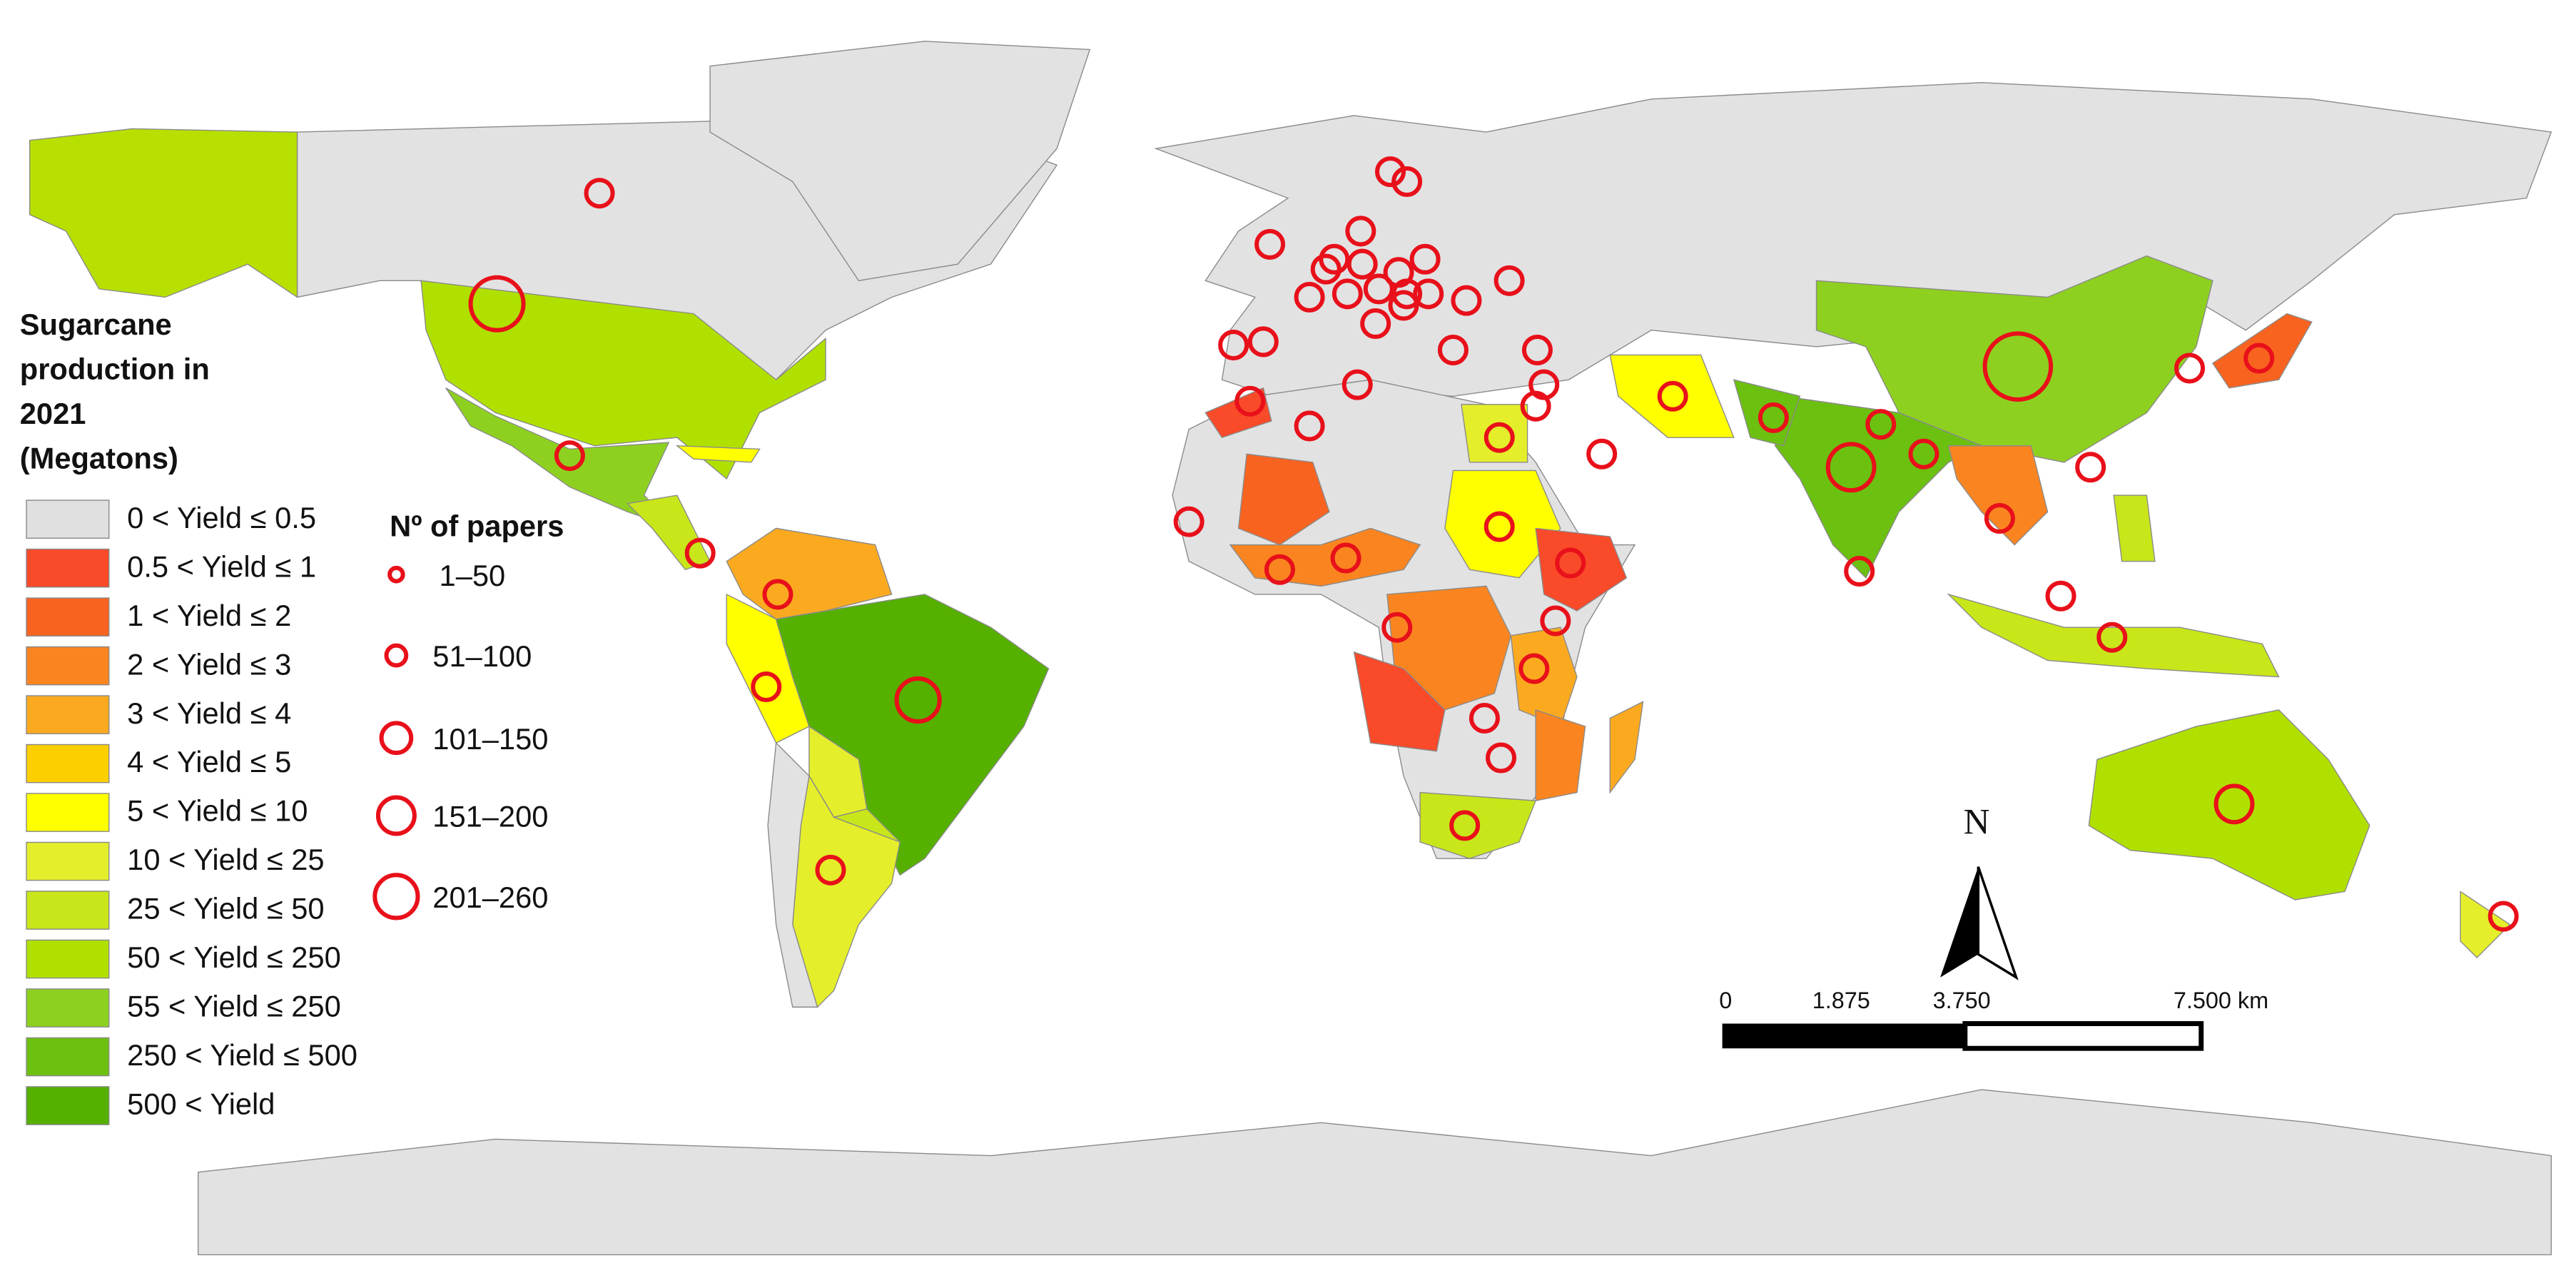 The height and width of the screenshot is (1263, 2576). Describe the element at coordinates (1399, 701) in the screenshot. I see `angola` at that location.